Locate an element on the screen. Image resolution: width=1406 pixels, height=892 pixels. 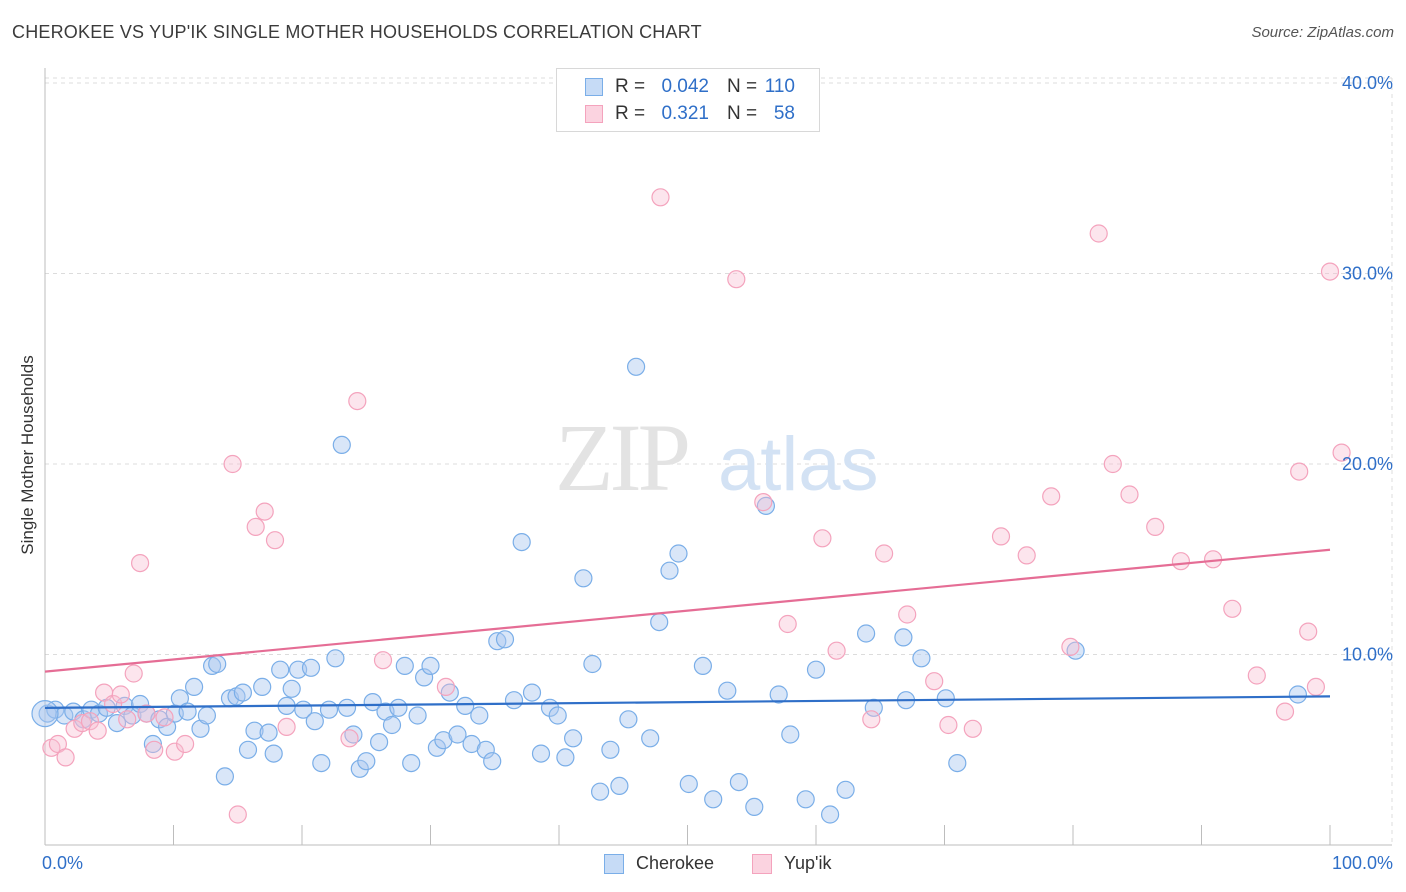
cherokee-point-cluster is located at coordinates (45, 713).